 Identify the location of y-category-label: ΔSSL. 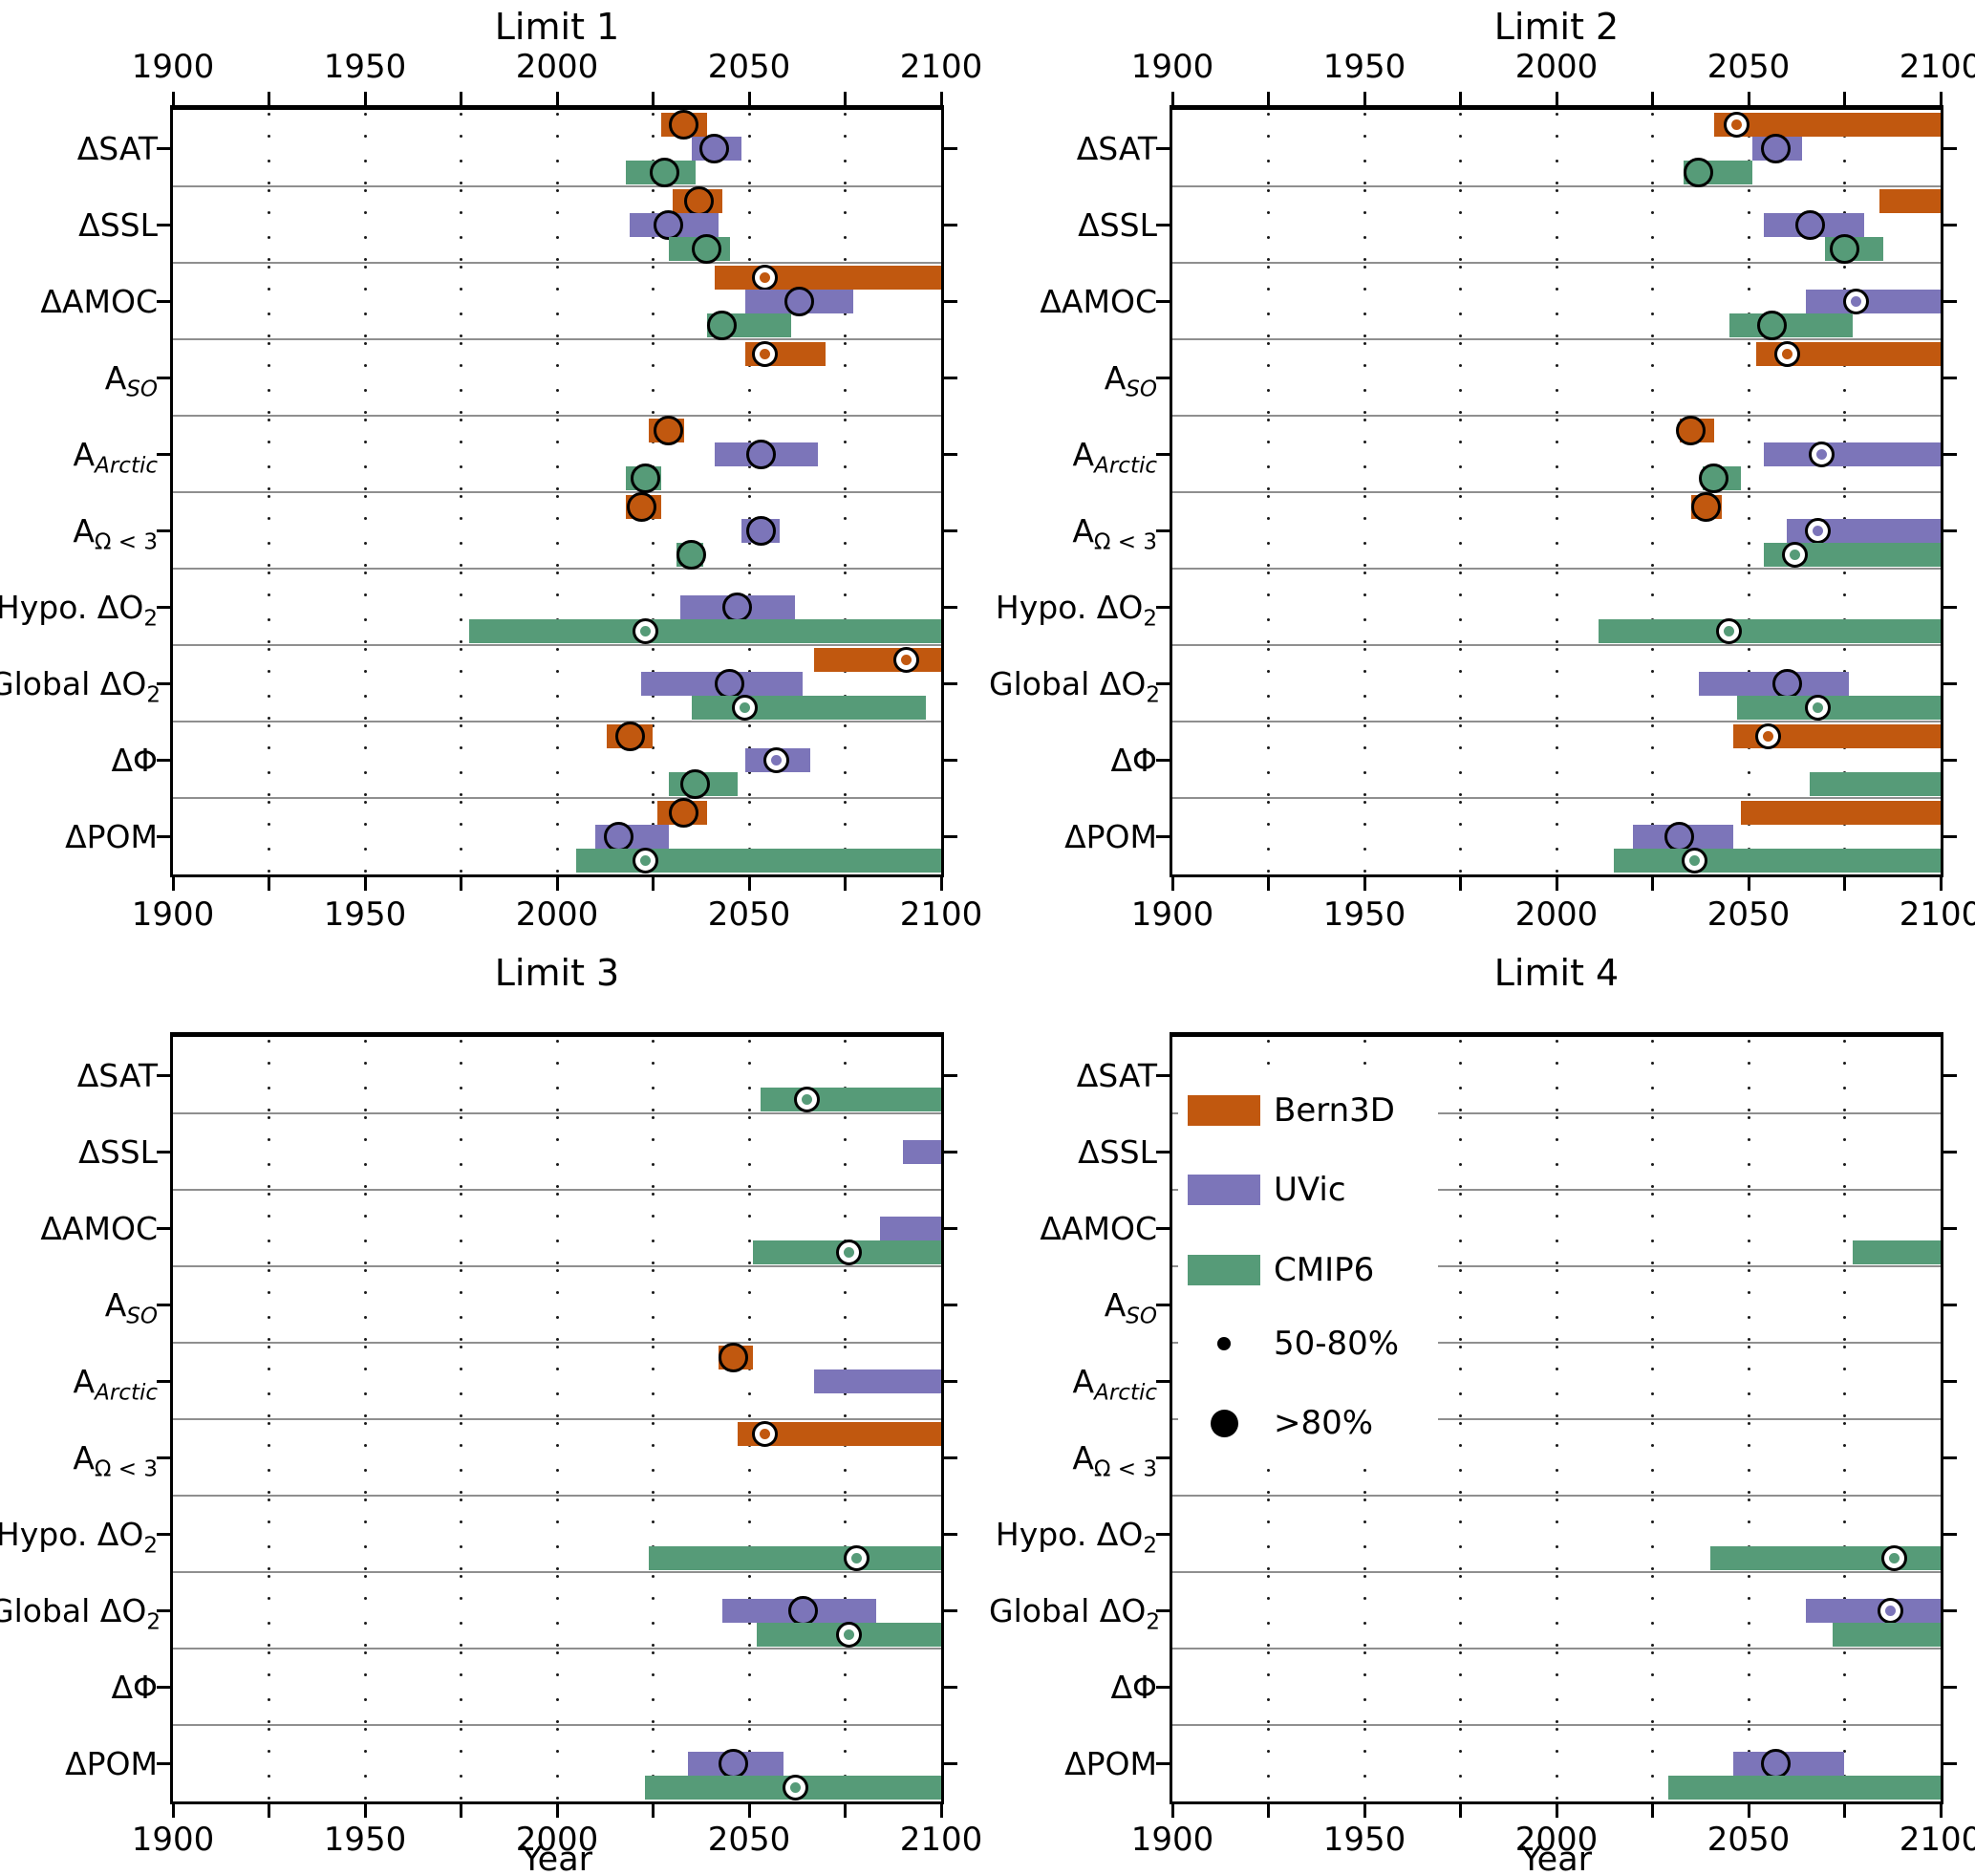
(1117, 225).